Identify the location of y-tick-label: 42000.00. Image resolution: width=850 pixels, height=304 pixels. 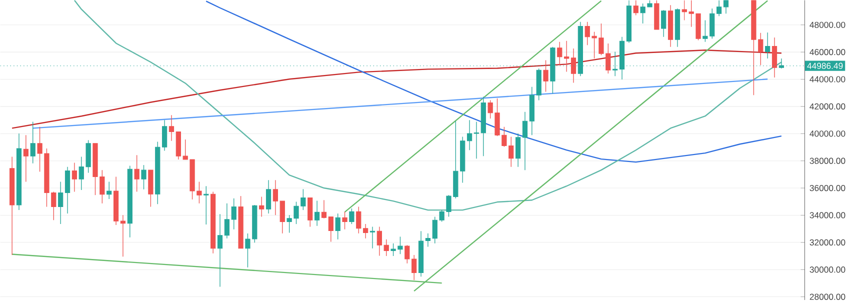
(828, 106).